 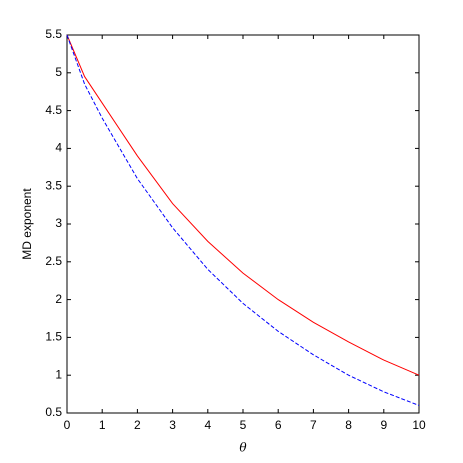 I want to click on x-tick-label: 10, so click(x=419, y=425).